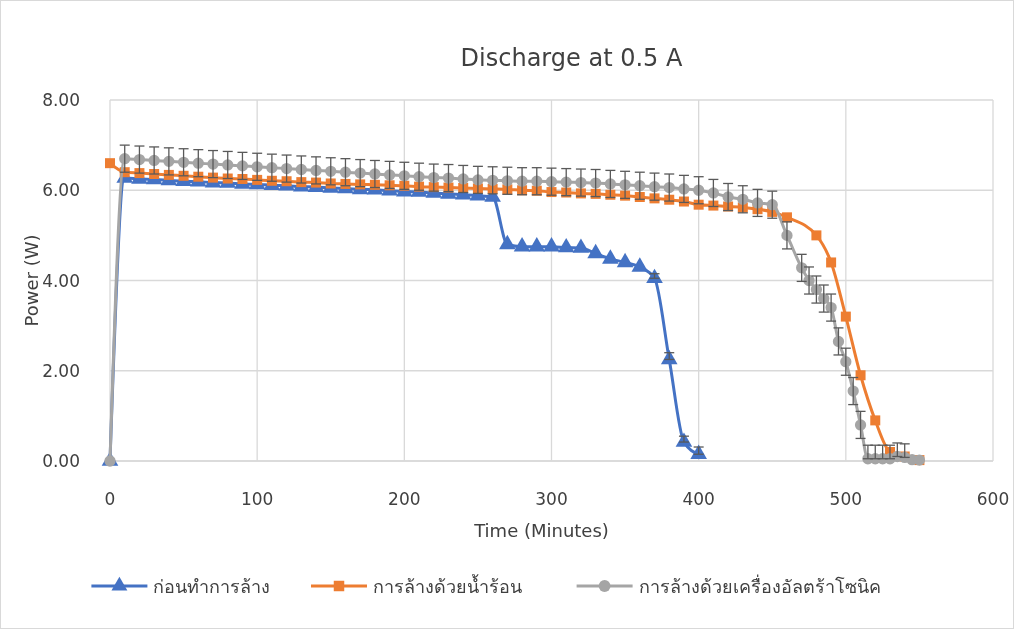  What do you see at coordinates (698, 499) in the screenshot?
I see `x-tick-label: 400` at bounding box center [698, 499].